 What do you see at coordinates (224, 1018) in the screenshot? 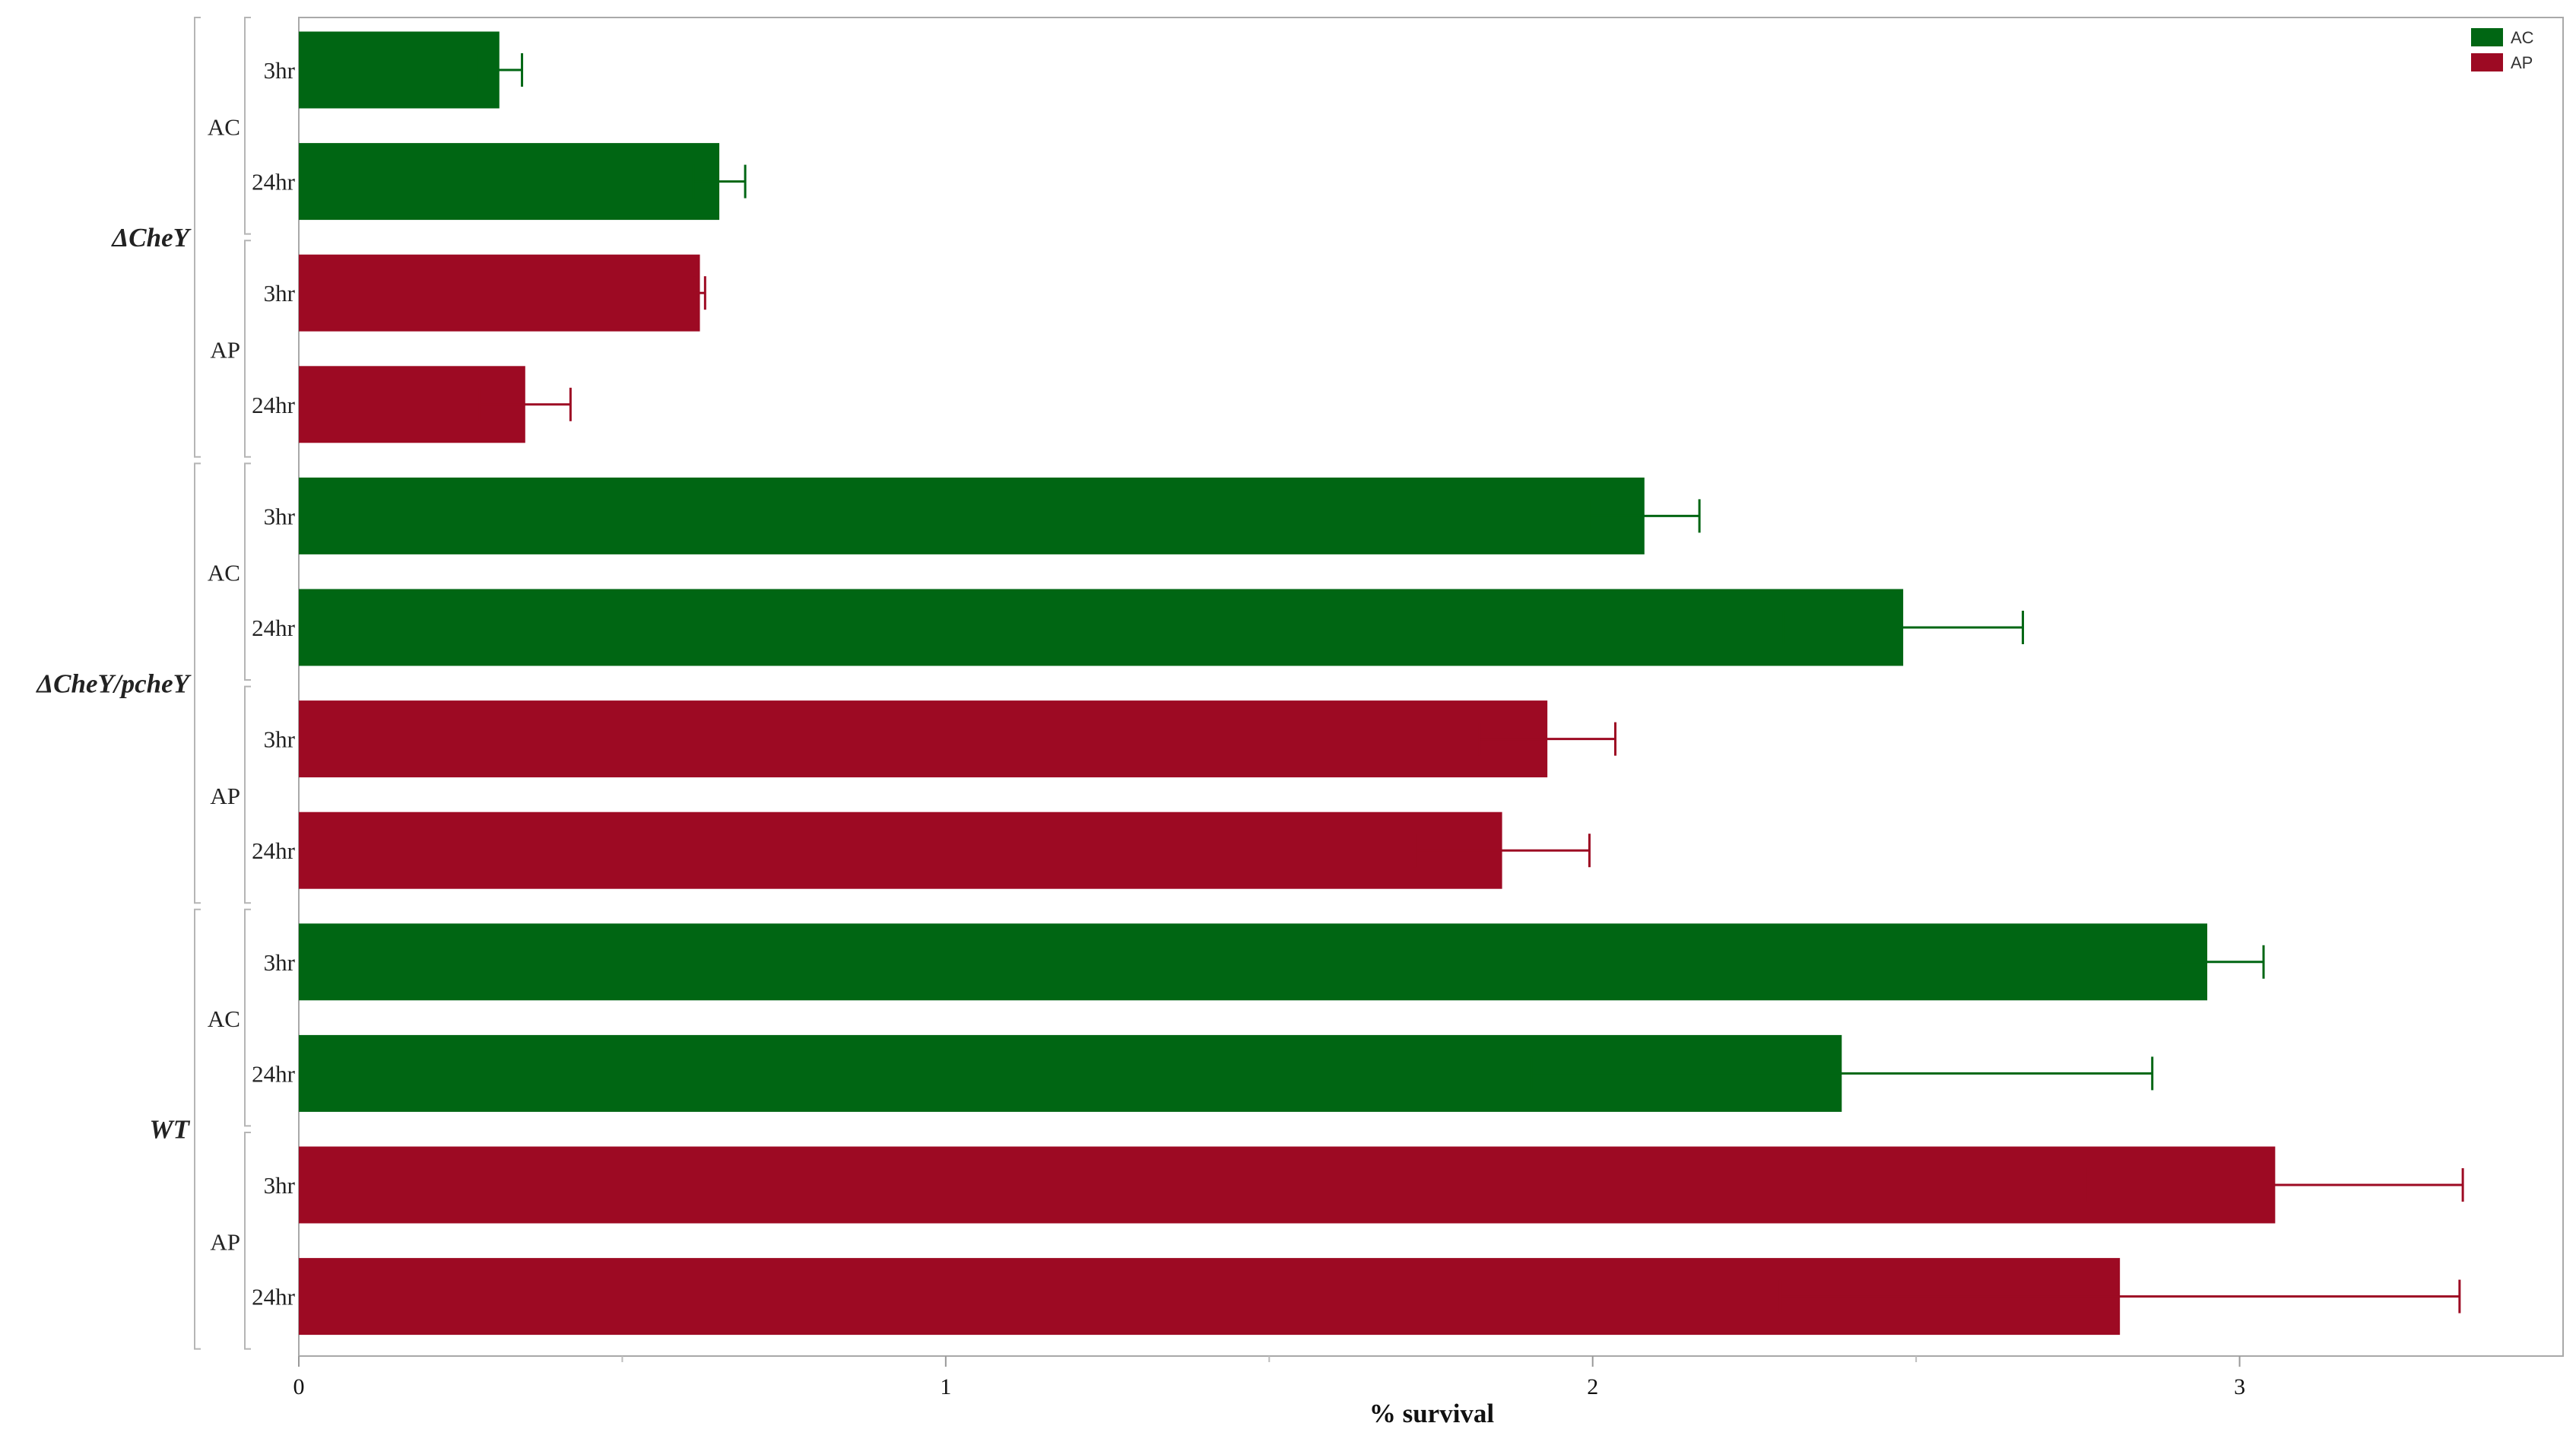
I see `subgroup-label-g2-ac: AC` at bounding box center [224, 1018].